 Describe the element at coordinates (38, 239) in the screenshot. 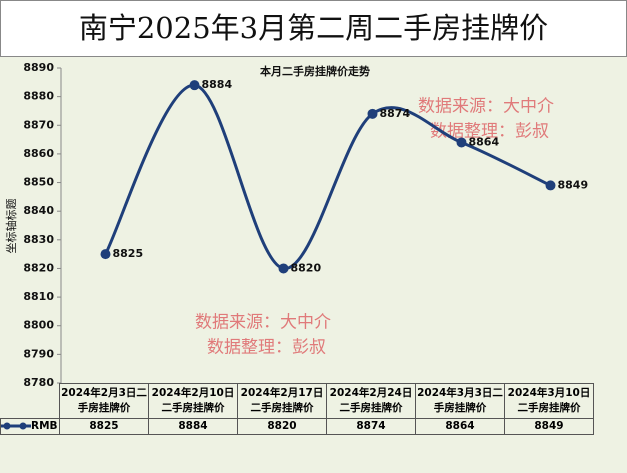

I see `y-tick-label: 8830` at that location.